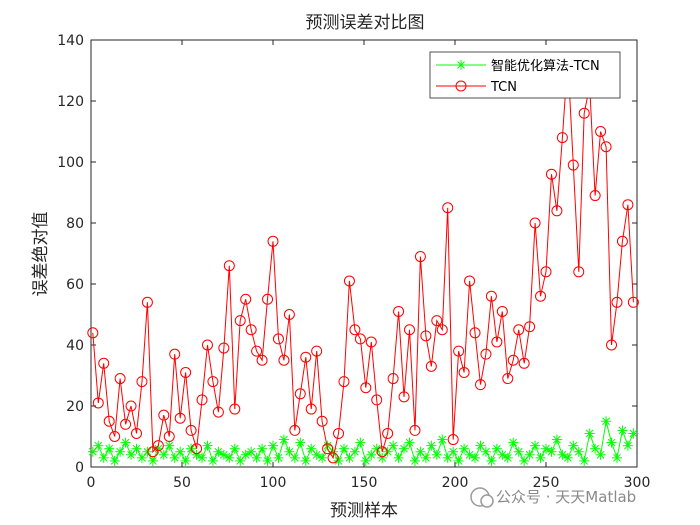 This screenshot has height=525, width=700. I want to click on x-tick-label: 300, so click(637, 483).